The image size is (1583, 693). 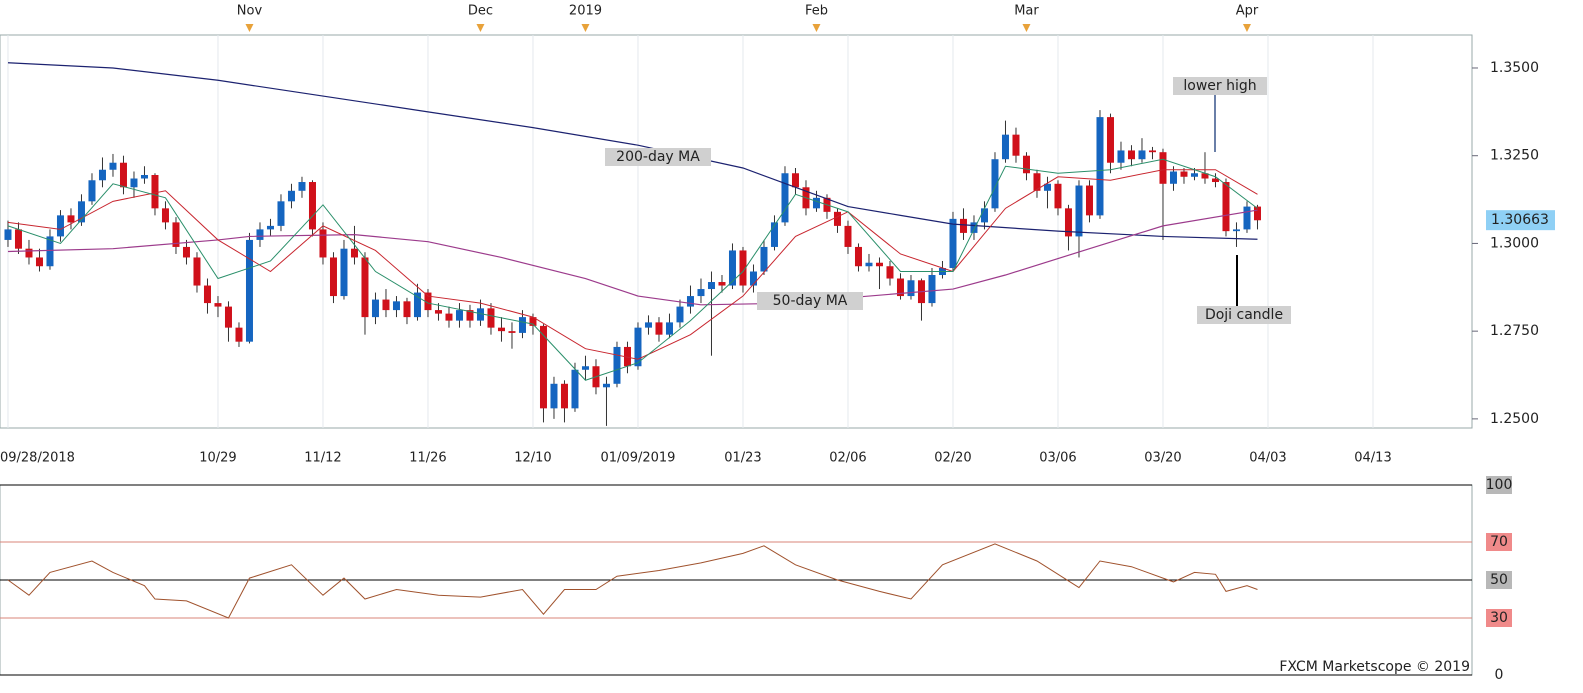 I want to click on x-tick-label: 12/10, so click(x=532, y=458).